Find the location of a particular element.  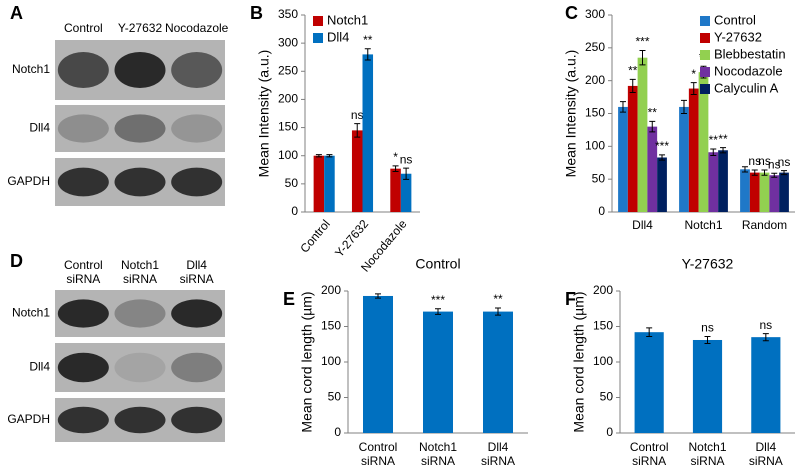

blot-column-label: Notch1 siRNA is located at coordinates (140, 272).